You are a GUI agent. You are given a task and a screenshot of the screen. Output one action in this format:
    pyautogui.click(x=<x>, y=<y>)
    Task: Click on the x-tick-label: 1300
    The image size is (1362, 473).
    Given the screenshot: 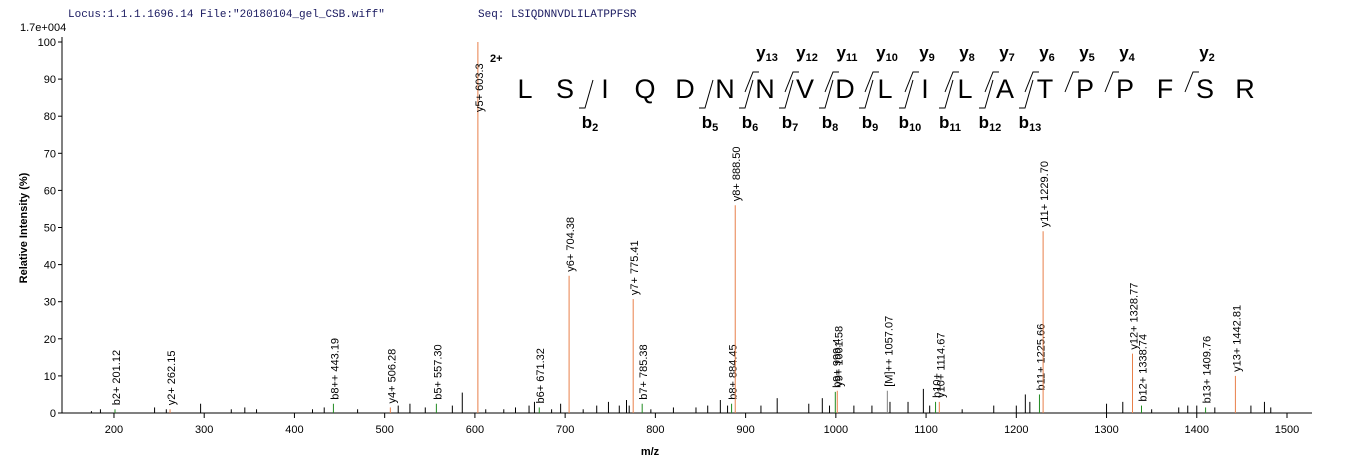 What is the action you would take?
    pyautogui.click(x=1106, y=430)
    